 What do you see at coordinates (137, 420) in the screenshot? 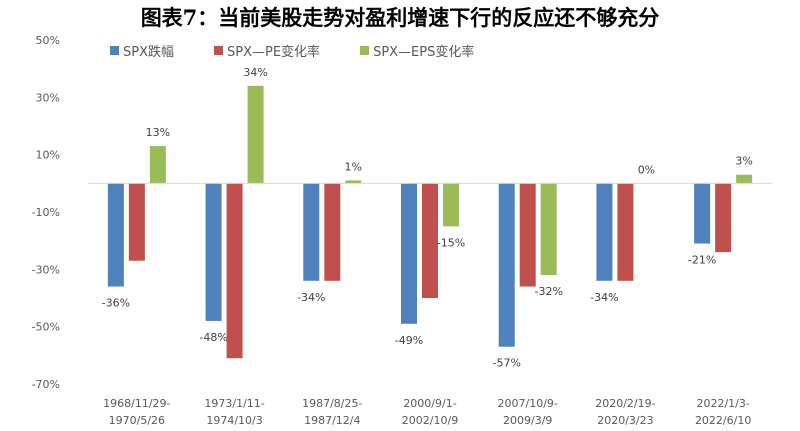
I see `x-tick-label: 1970/5/26` at bounding box center [137, 420].